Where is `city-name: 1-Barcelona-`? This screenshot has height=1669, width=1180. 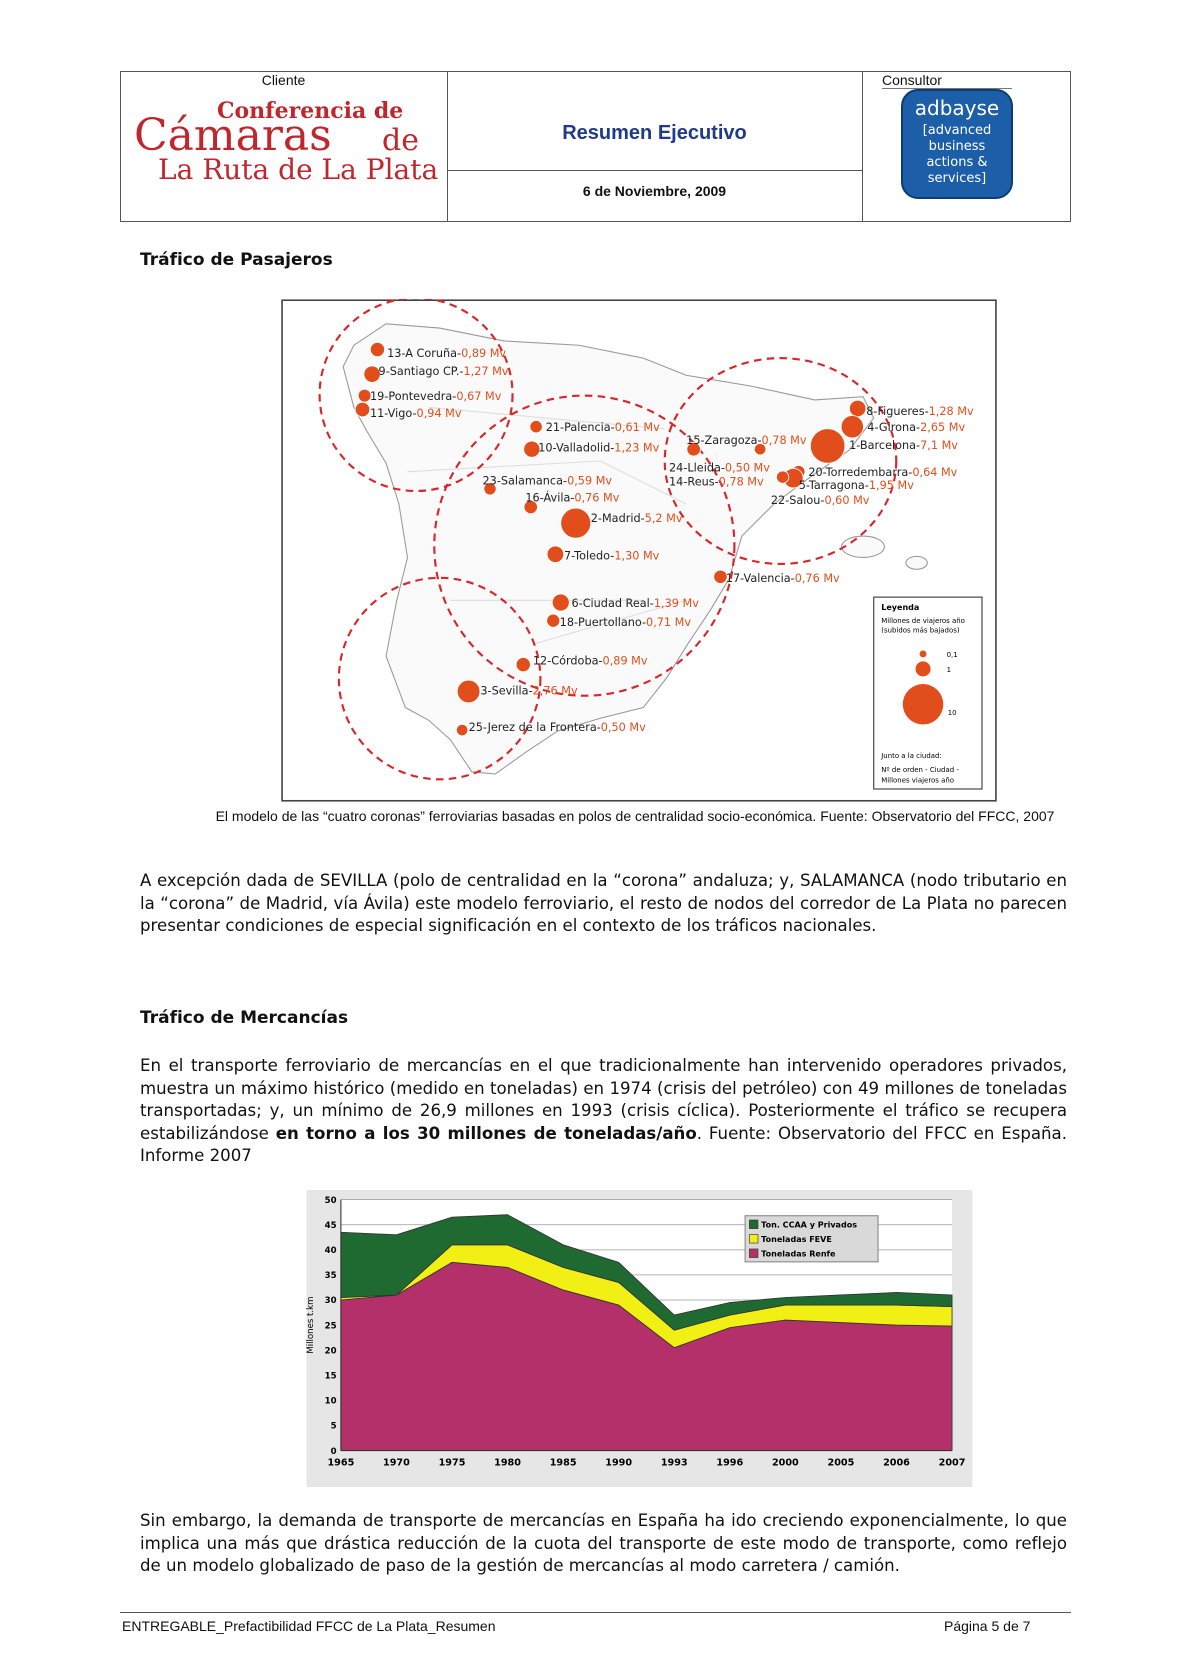
city-name: 1-Barcelona- is located at coordinates (884, 445).